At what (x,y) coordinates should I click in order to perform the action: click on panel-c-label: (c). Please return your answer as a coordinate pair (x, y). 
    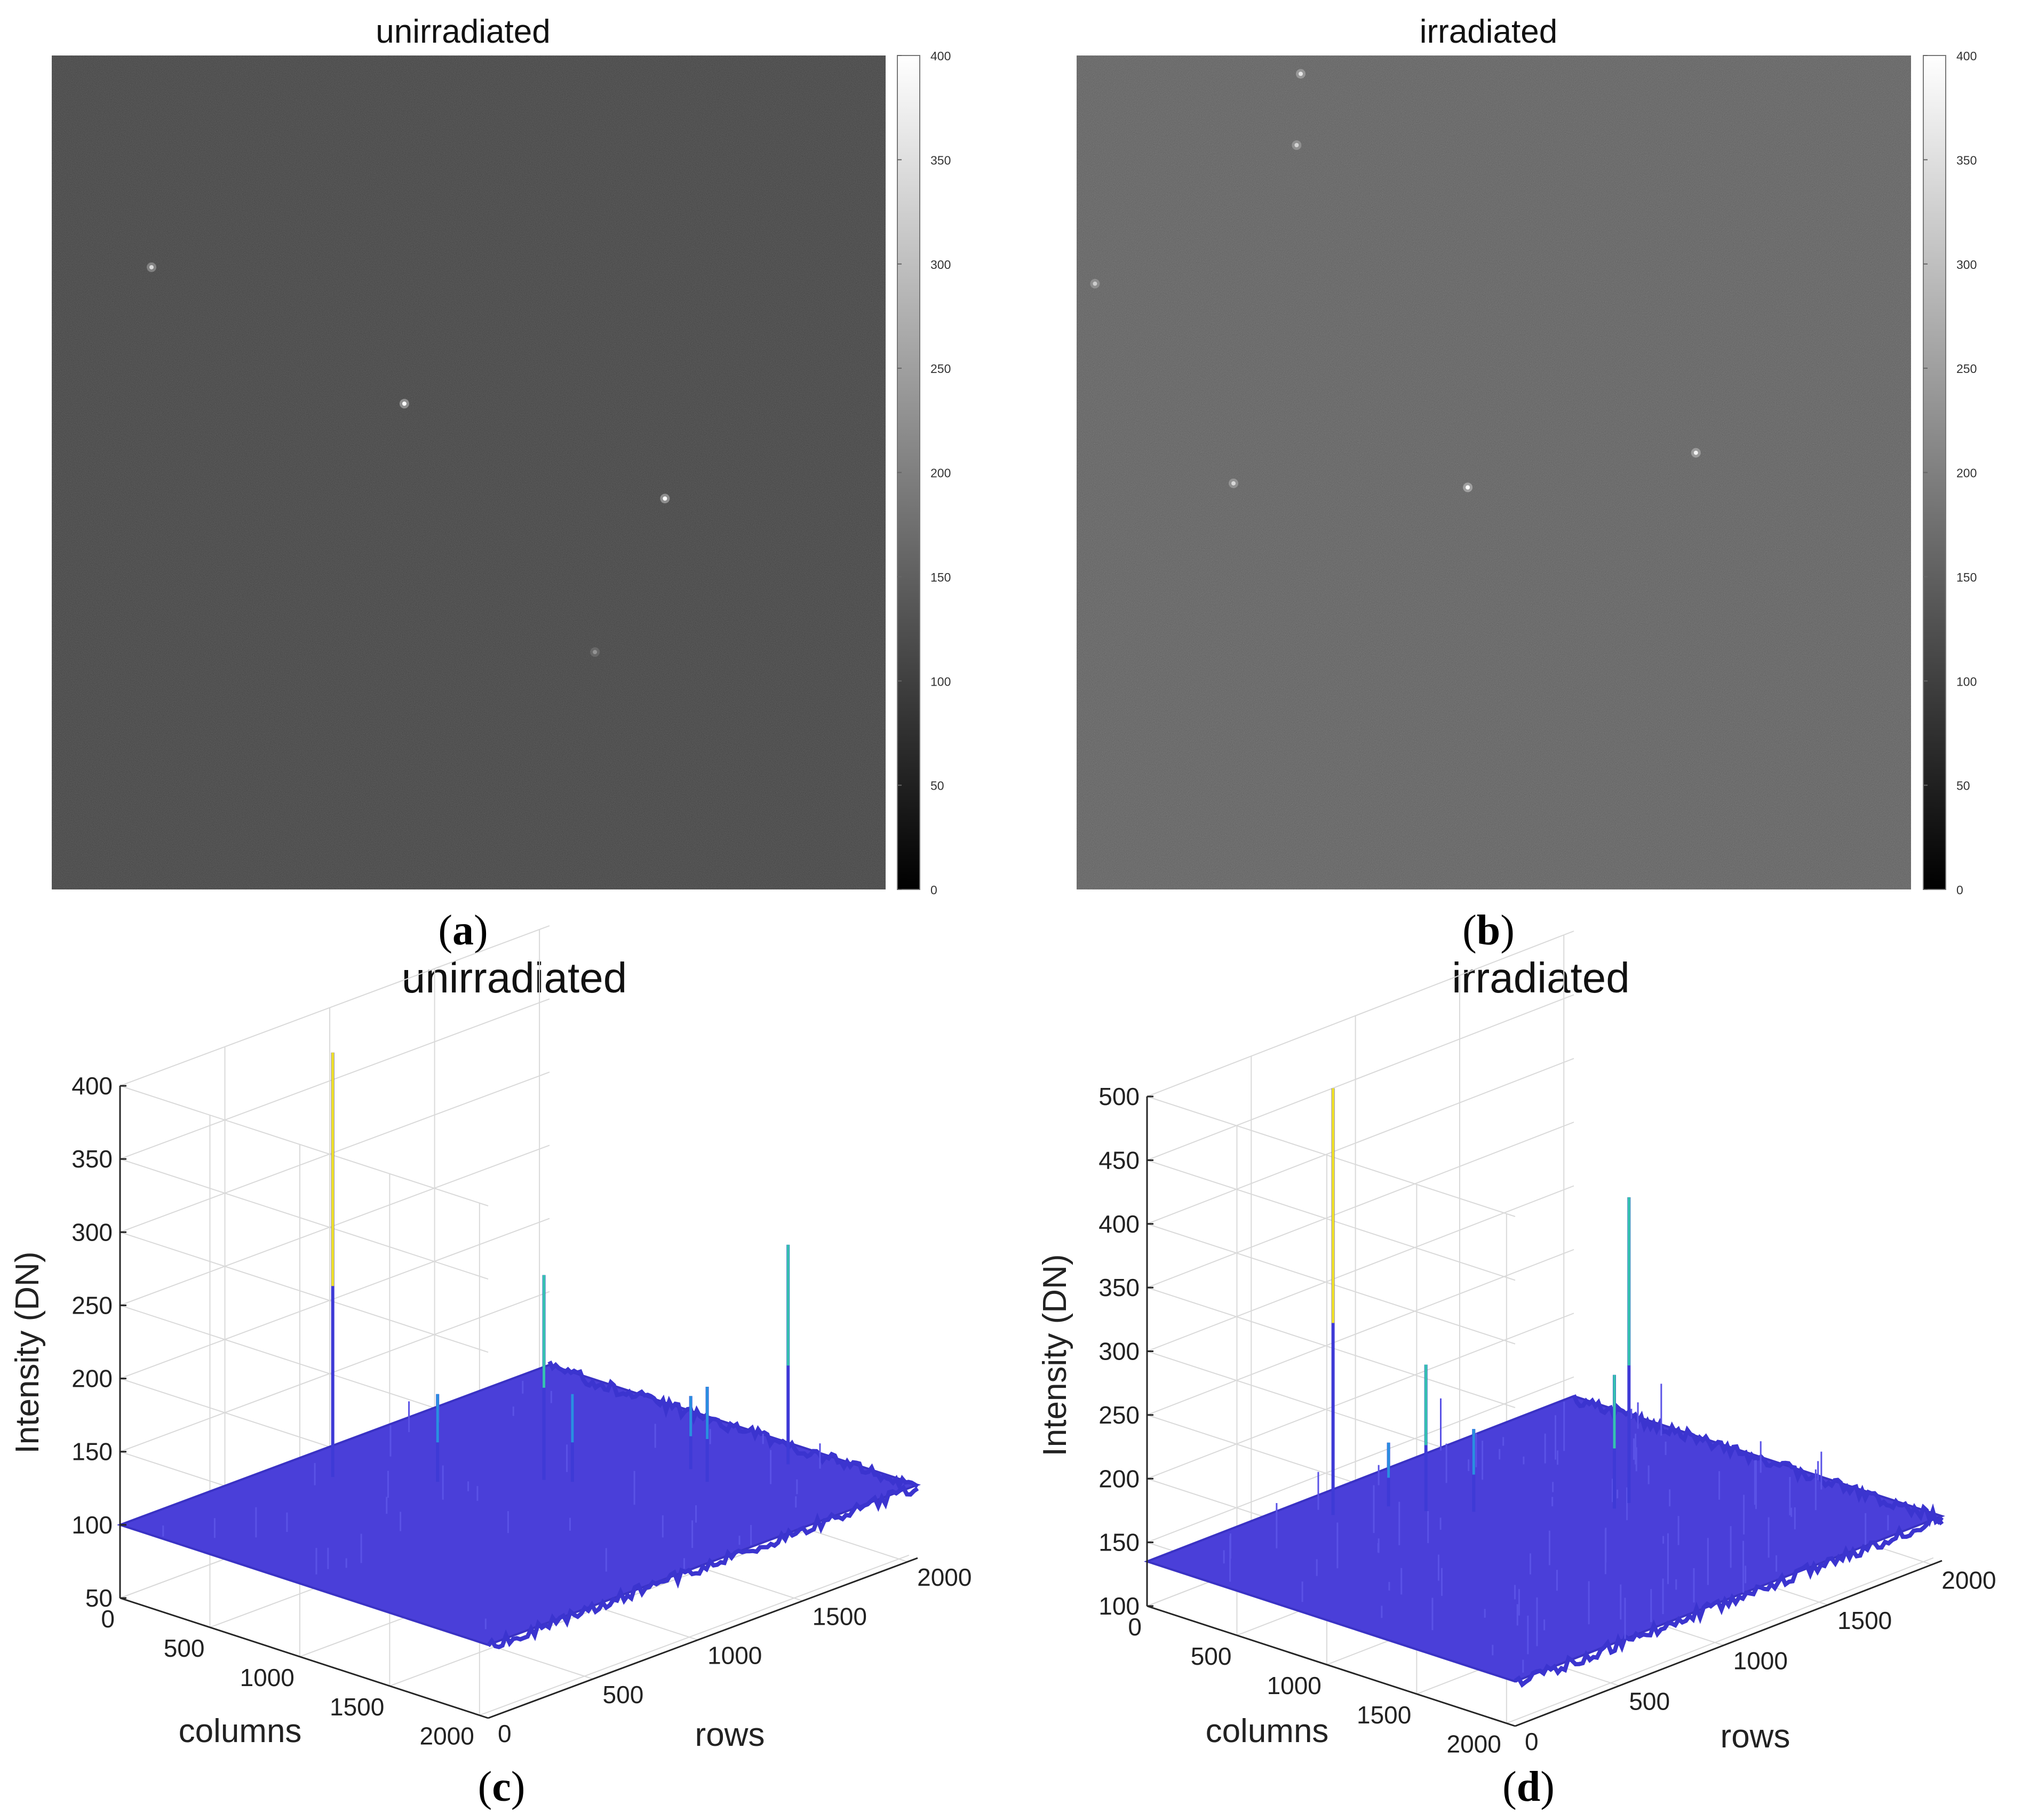
    Looking at the image, I should click on (502, 1787).